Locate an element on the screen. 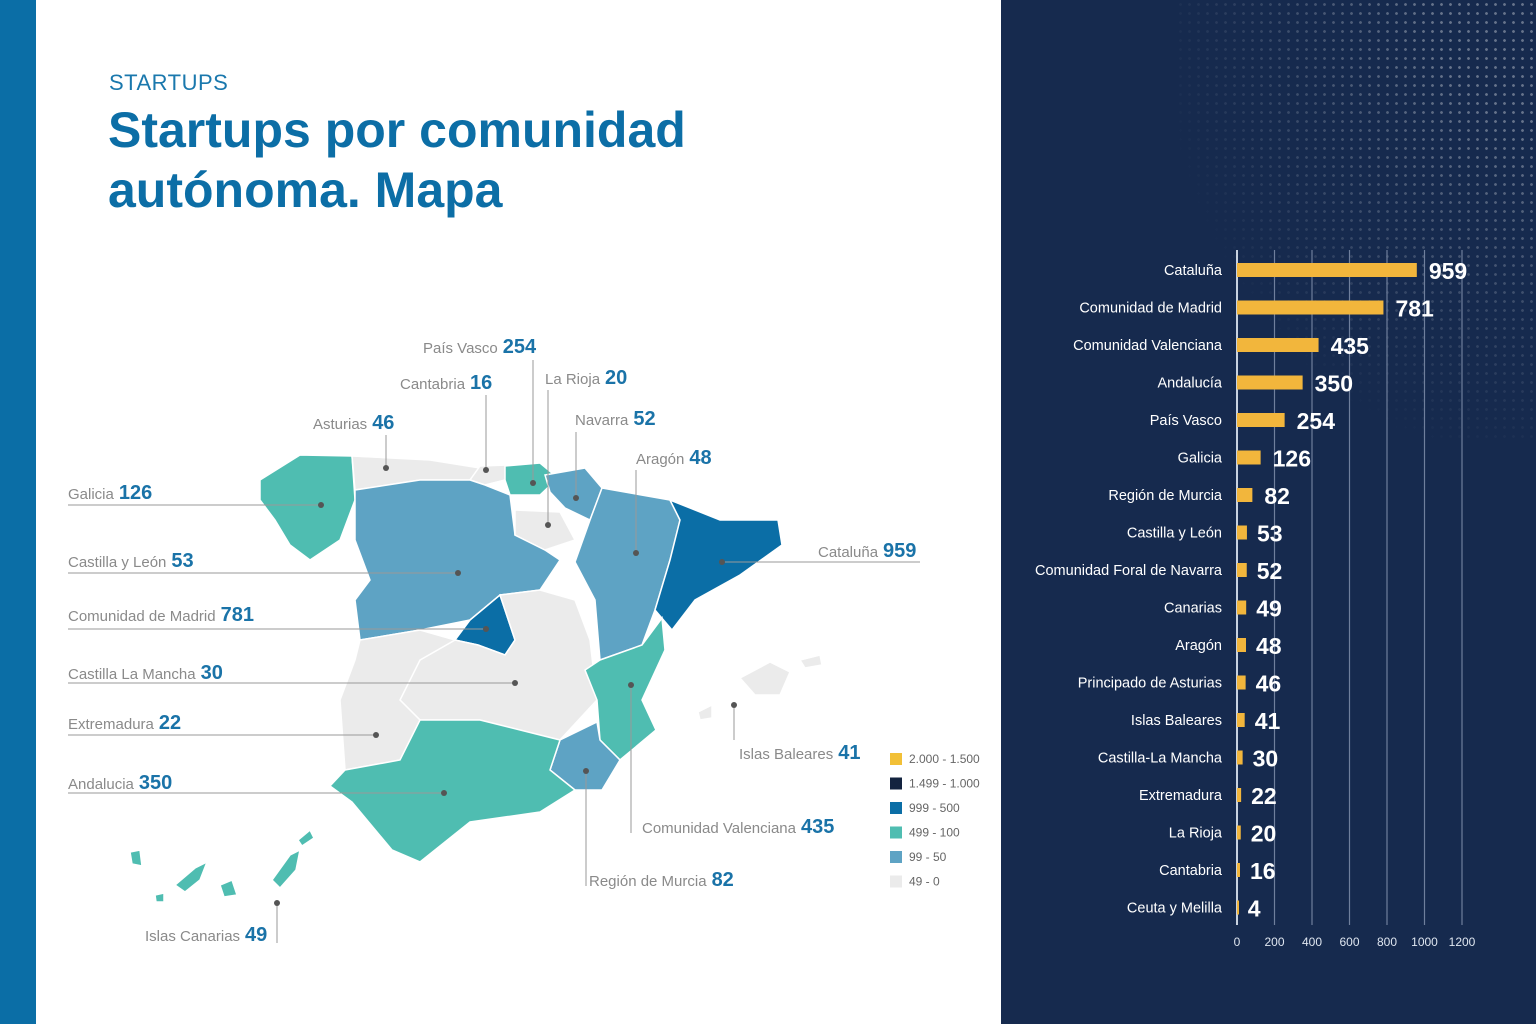  map-label: Extremadura 22 is located at coordinates (124, 723).